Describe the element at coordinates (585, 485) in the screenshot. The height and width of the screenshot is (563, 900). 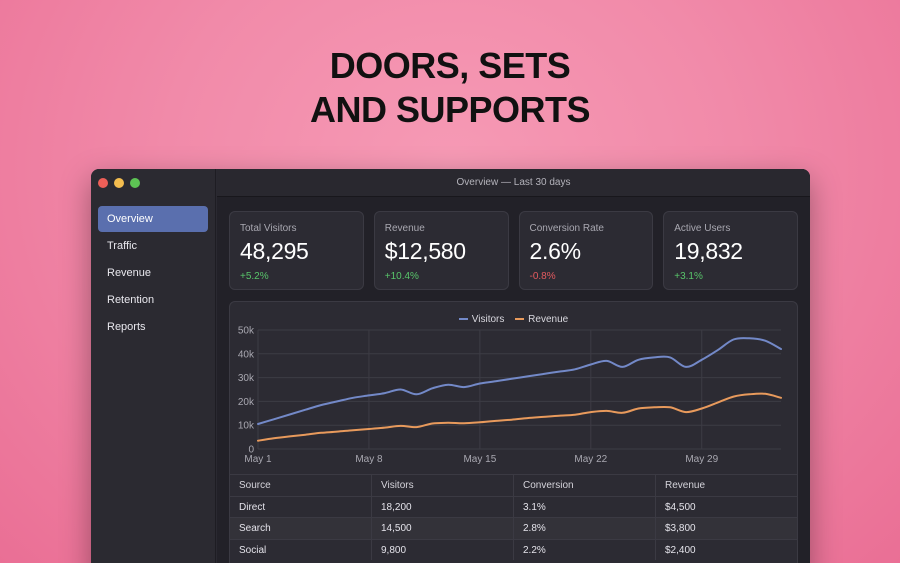
I see `column-header-conversion: Conversion` at that location.